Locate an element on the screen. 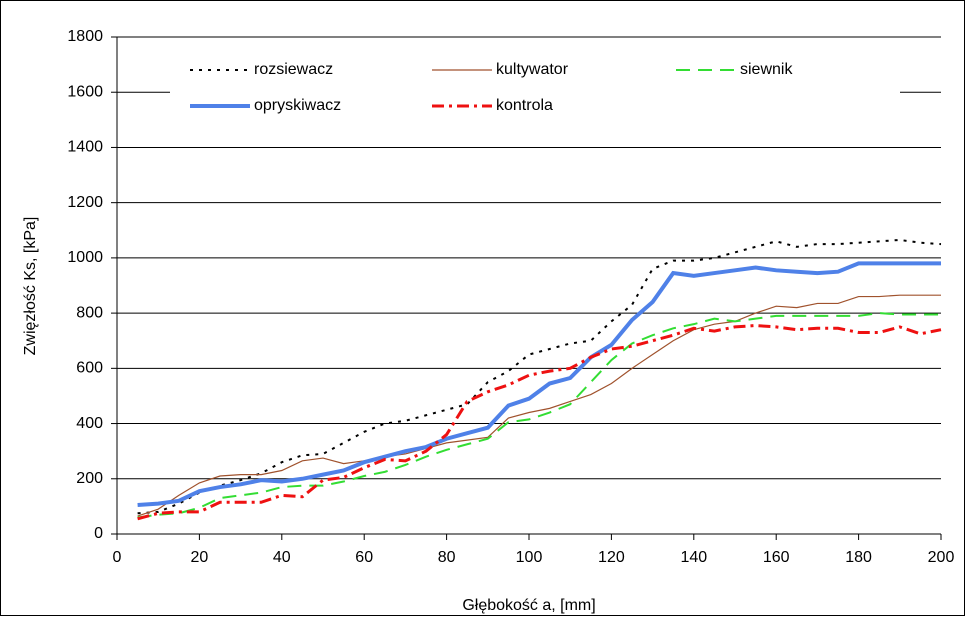 The image size is (965, 621). x-tick-label: 60 is located at coordinates (364, 557).